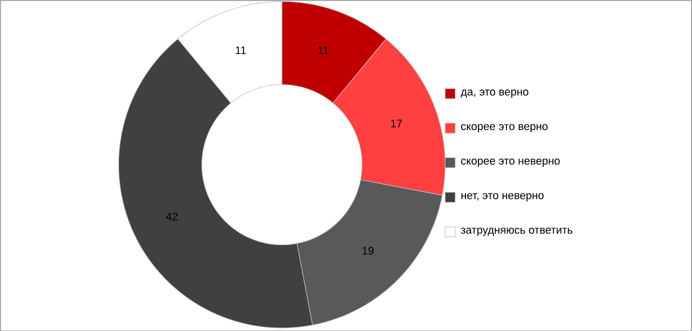 The width and height of the screenshot is (692, 331). Describe the element at coordinates (504, 128) in the screenshot. I see `legend-label: скорее это верно` at that location.